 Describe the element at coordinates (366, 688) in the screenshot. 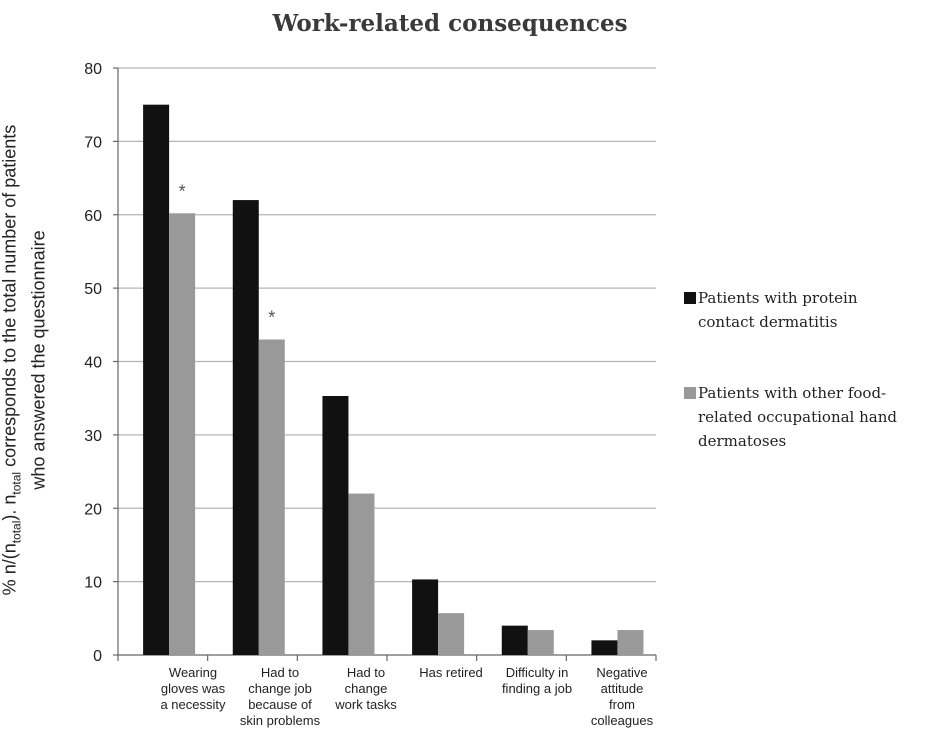

I see `x-tick-label-change-work-tasks: Had to change work tasks` at that location.